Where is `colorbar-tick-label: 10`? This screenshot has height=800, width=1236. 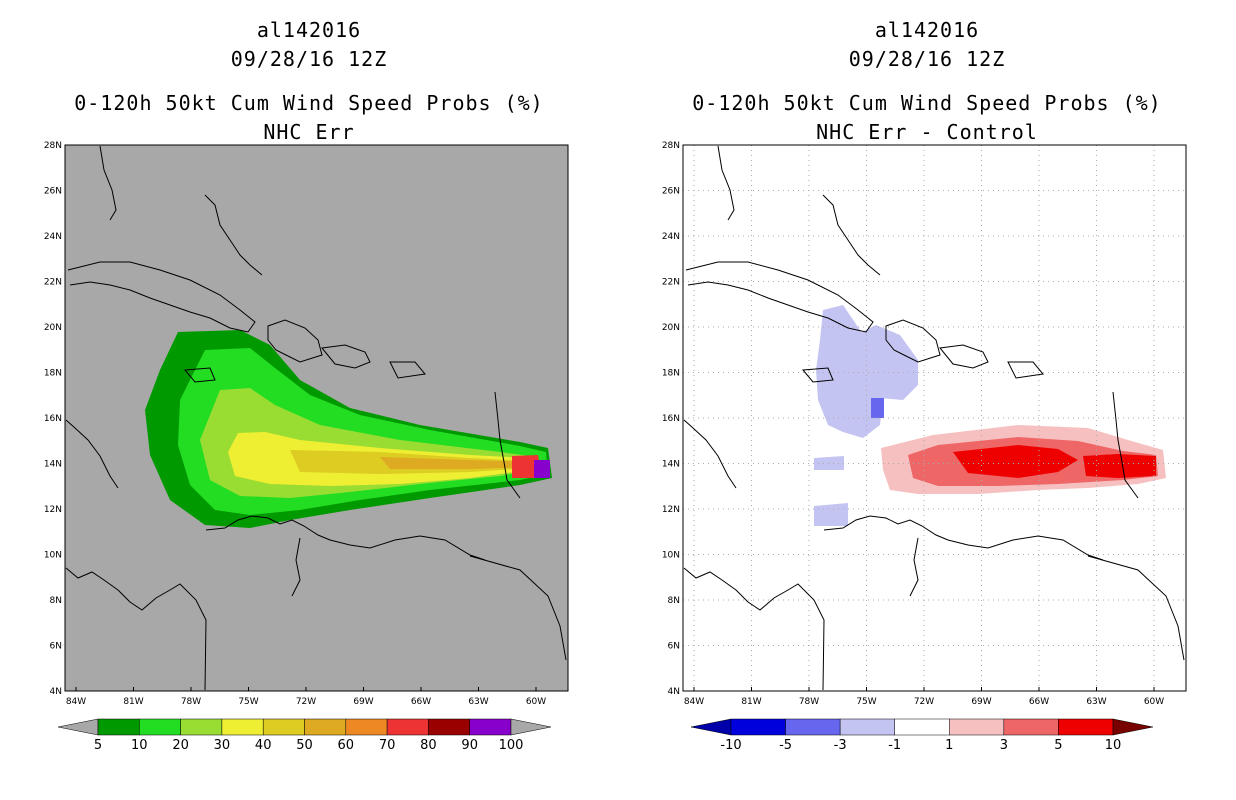
colorbar-tick-label: 10 is located at coordinates (139, 745).